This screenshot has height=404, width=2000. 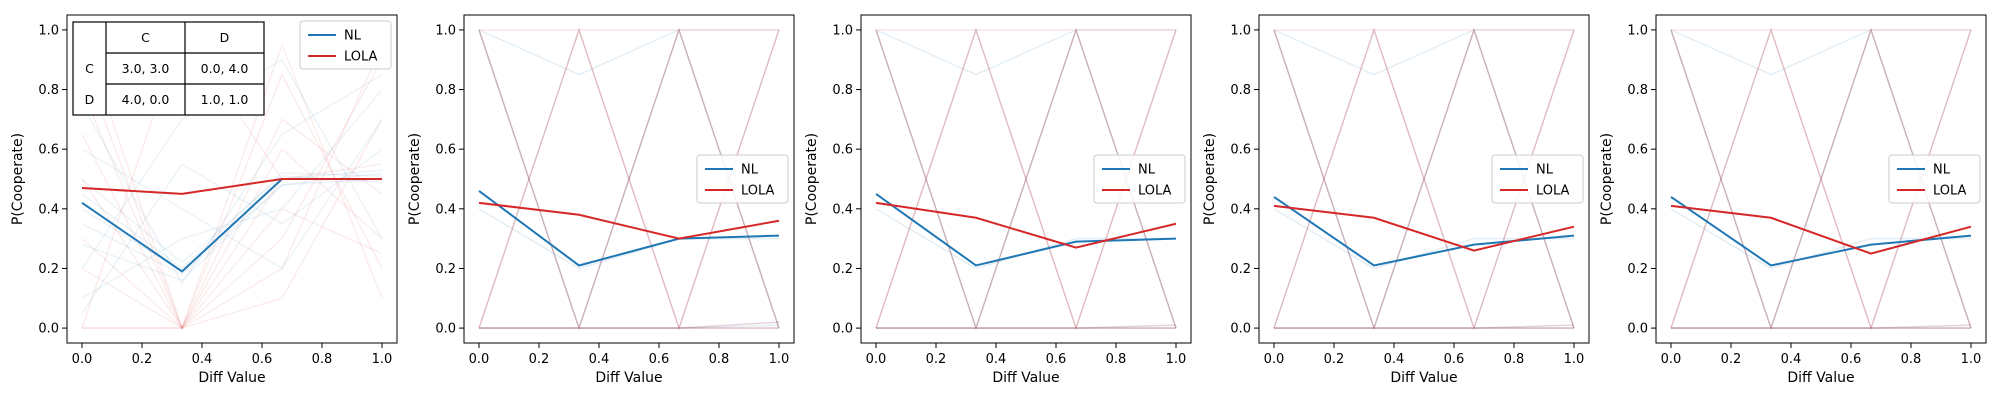 What do you see at coordinates (146, 68) in the screenshot?
I see `table-cell: 3.0, 3.0` at bounding box center [146, 68].